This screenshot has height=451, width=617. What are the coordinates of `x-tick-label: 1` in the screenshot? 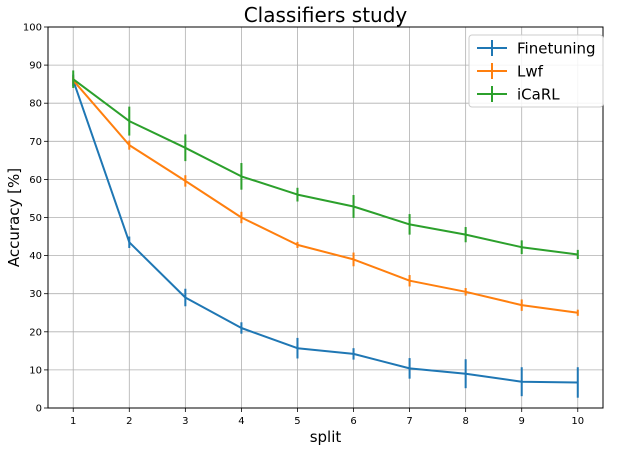 It's located at (73, 421).